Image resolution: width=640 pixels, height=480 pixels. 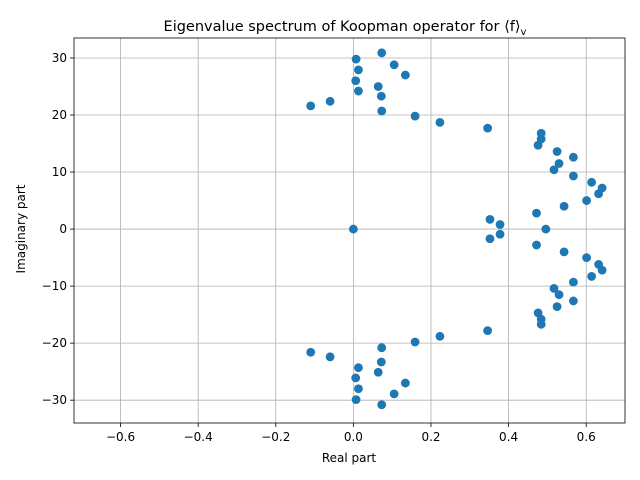 What do you see at coordinates (198, 437) in the screenshot?
I see `x-tick-label: −0.4` at bounding box center [198, 437].